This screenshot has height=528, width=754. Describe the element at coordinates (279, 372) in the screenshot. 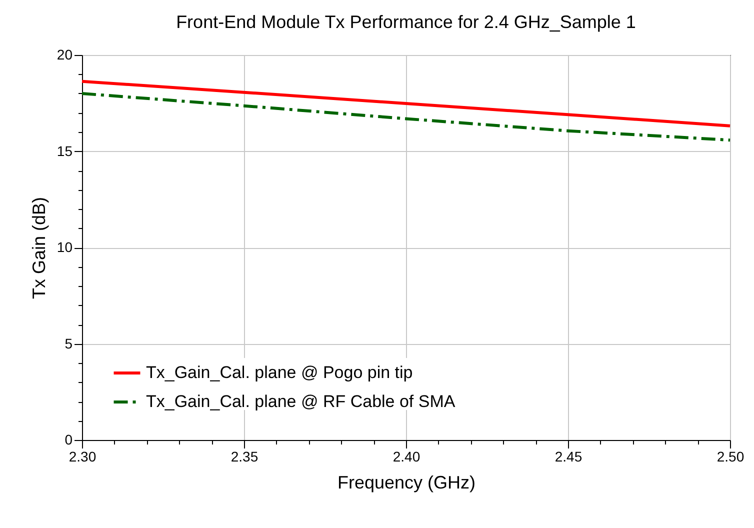

I see `legend-label: Tx_Gain_Cal. plane @ Pogo pin tip` at that location.